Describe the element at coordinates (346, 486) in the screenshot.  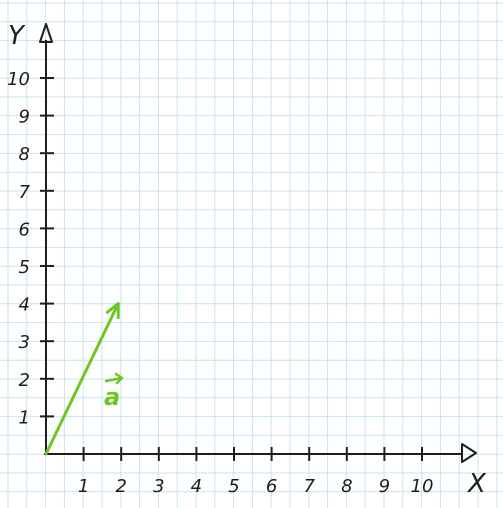
I see `x-tick-label: 8` at that location.